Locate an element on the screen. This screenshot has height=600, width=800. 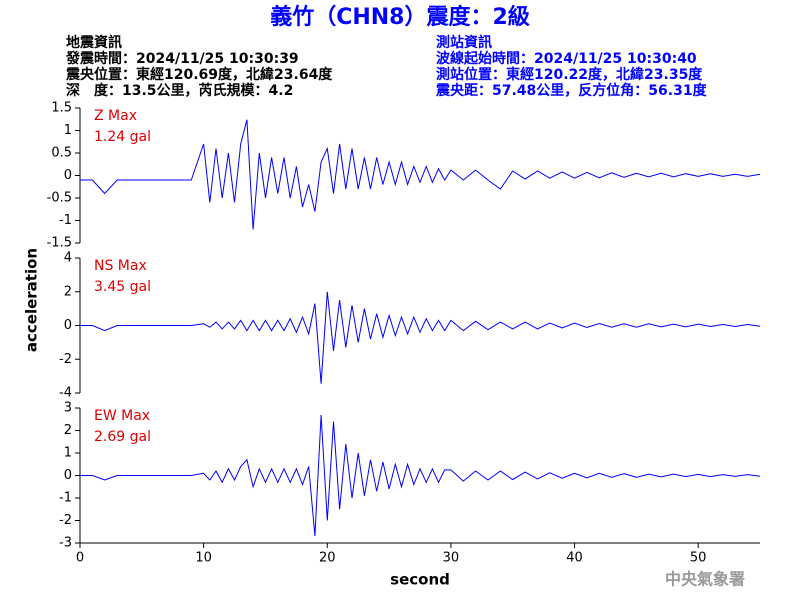
info-right: 測站資訊 is located at coordinates (464, 42).